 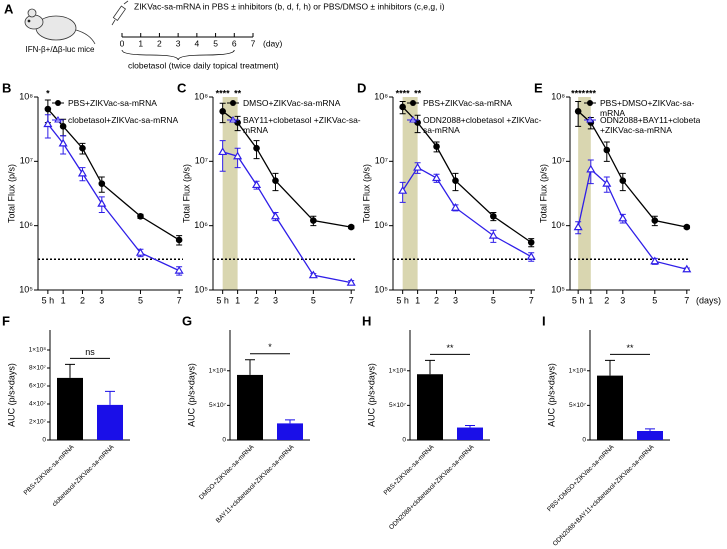 I want to click on panel-letter: I, so click(x=544, y=320).